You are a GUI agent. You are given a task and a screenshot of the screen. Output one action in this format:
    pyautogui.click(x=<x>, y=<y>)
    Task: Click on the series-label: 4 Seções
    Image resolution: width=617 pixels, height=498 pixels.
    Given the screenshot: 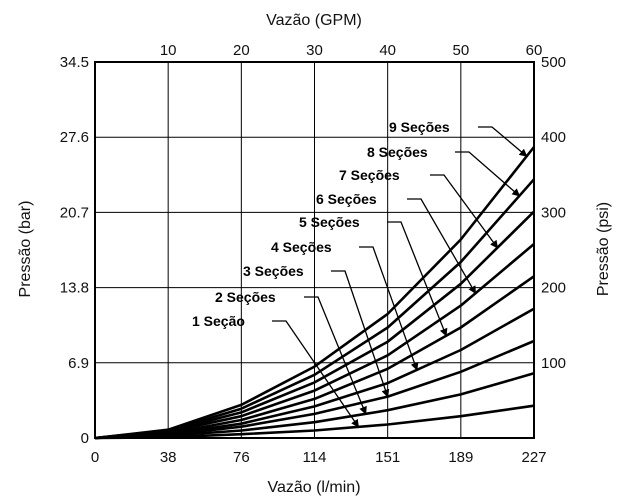 What is the action you would take?
    pyautogui.click(x=301, y=247)
    